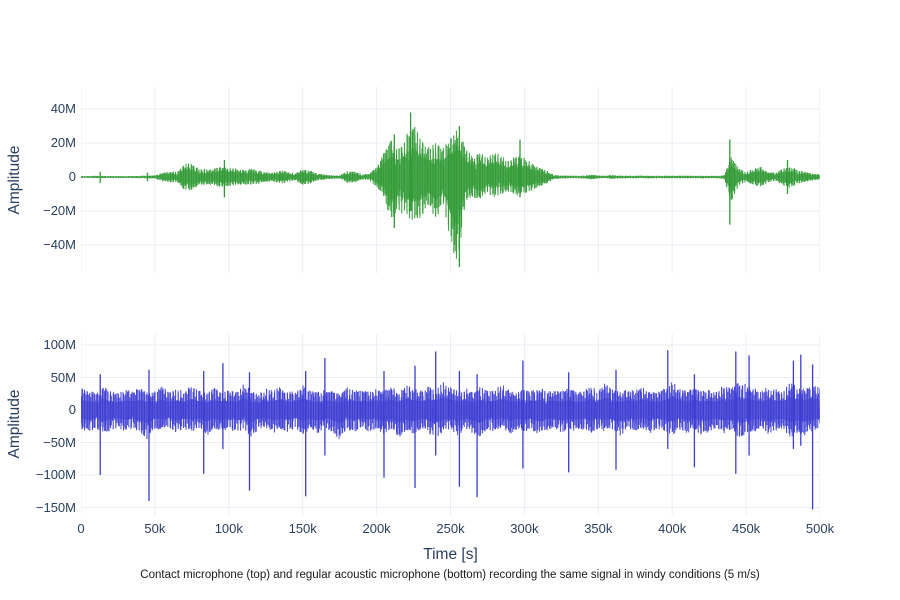 This screenshot has width=900, height=600. I want to click on y-tick-label: 20M, so click(63, 142).